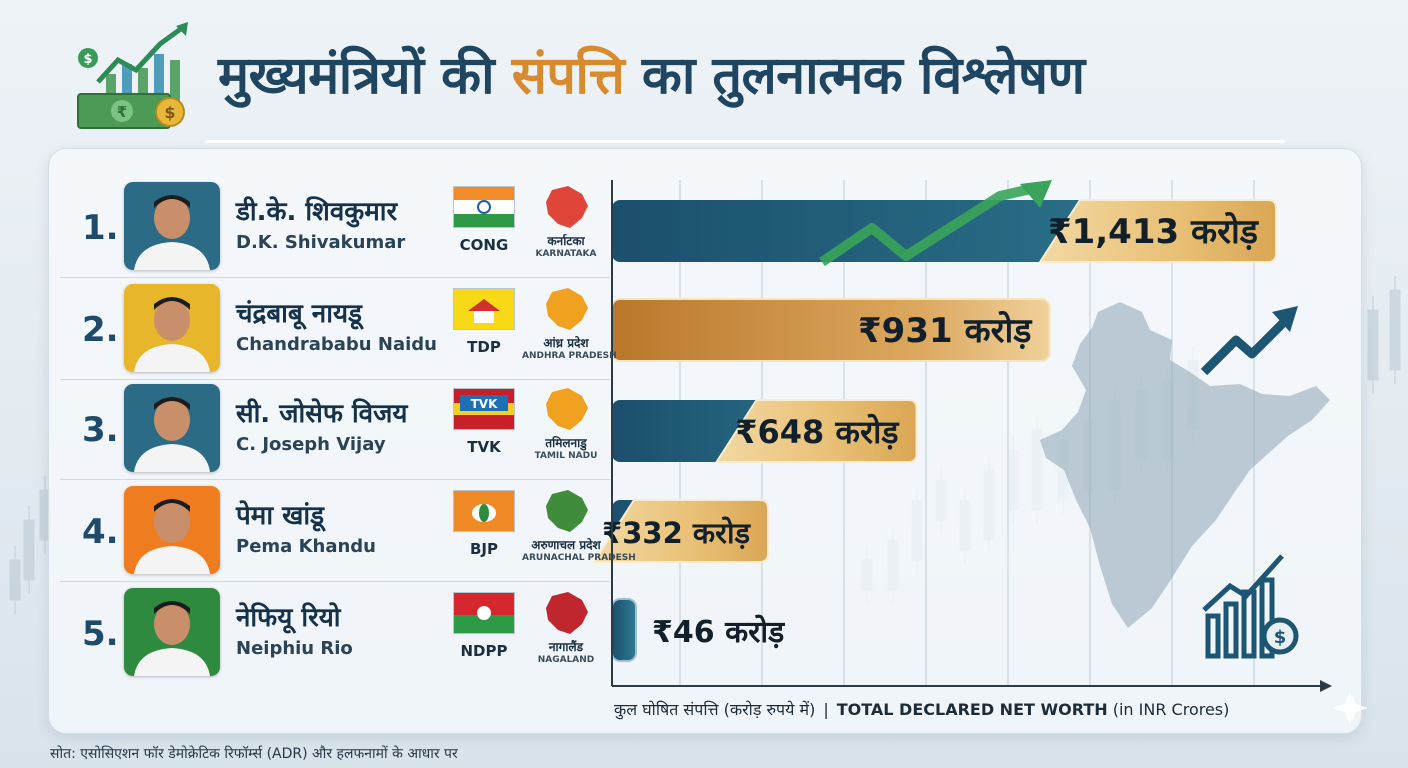 Image resolution: width=1408 pixels, height=768 pixels. I want to click on state-name-hindi: आंध्र प्रदेश, so click(566, 343).